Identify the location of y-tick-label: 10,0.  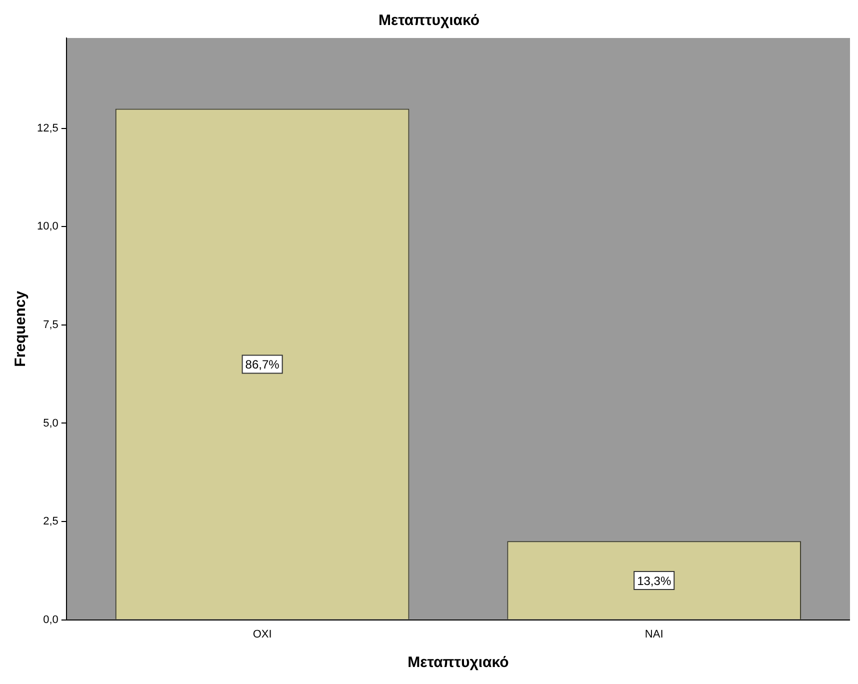
(47, 226).